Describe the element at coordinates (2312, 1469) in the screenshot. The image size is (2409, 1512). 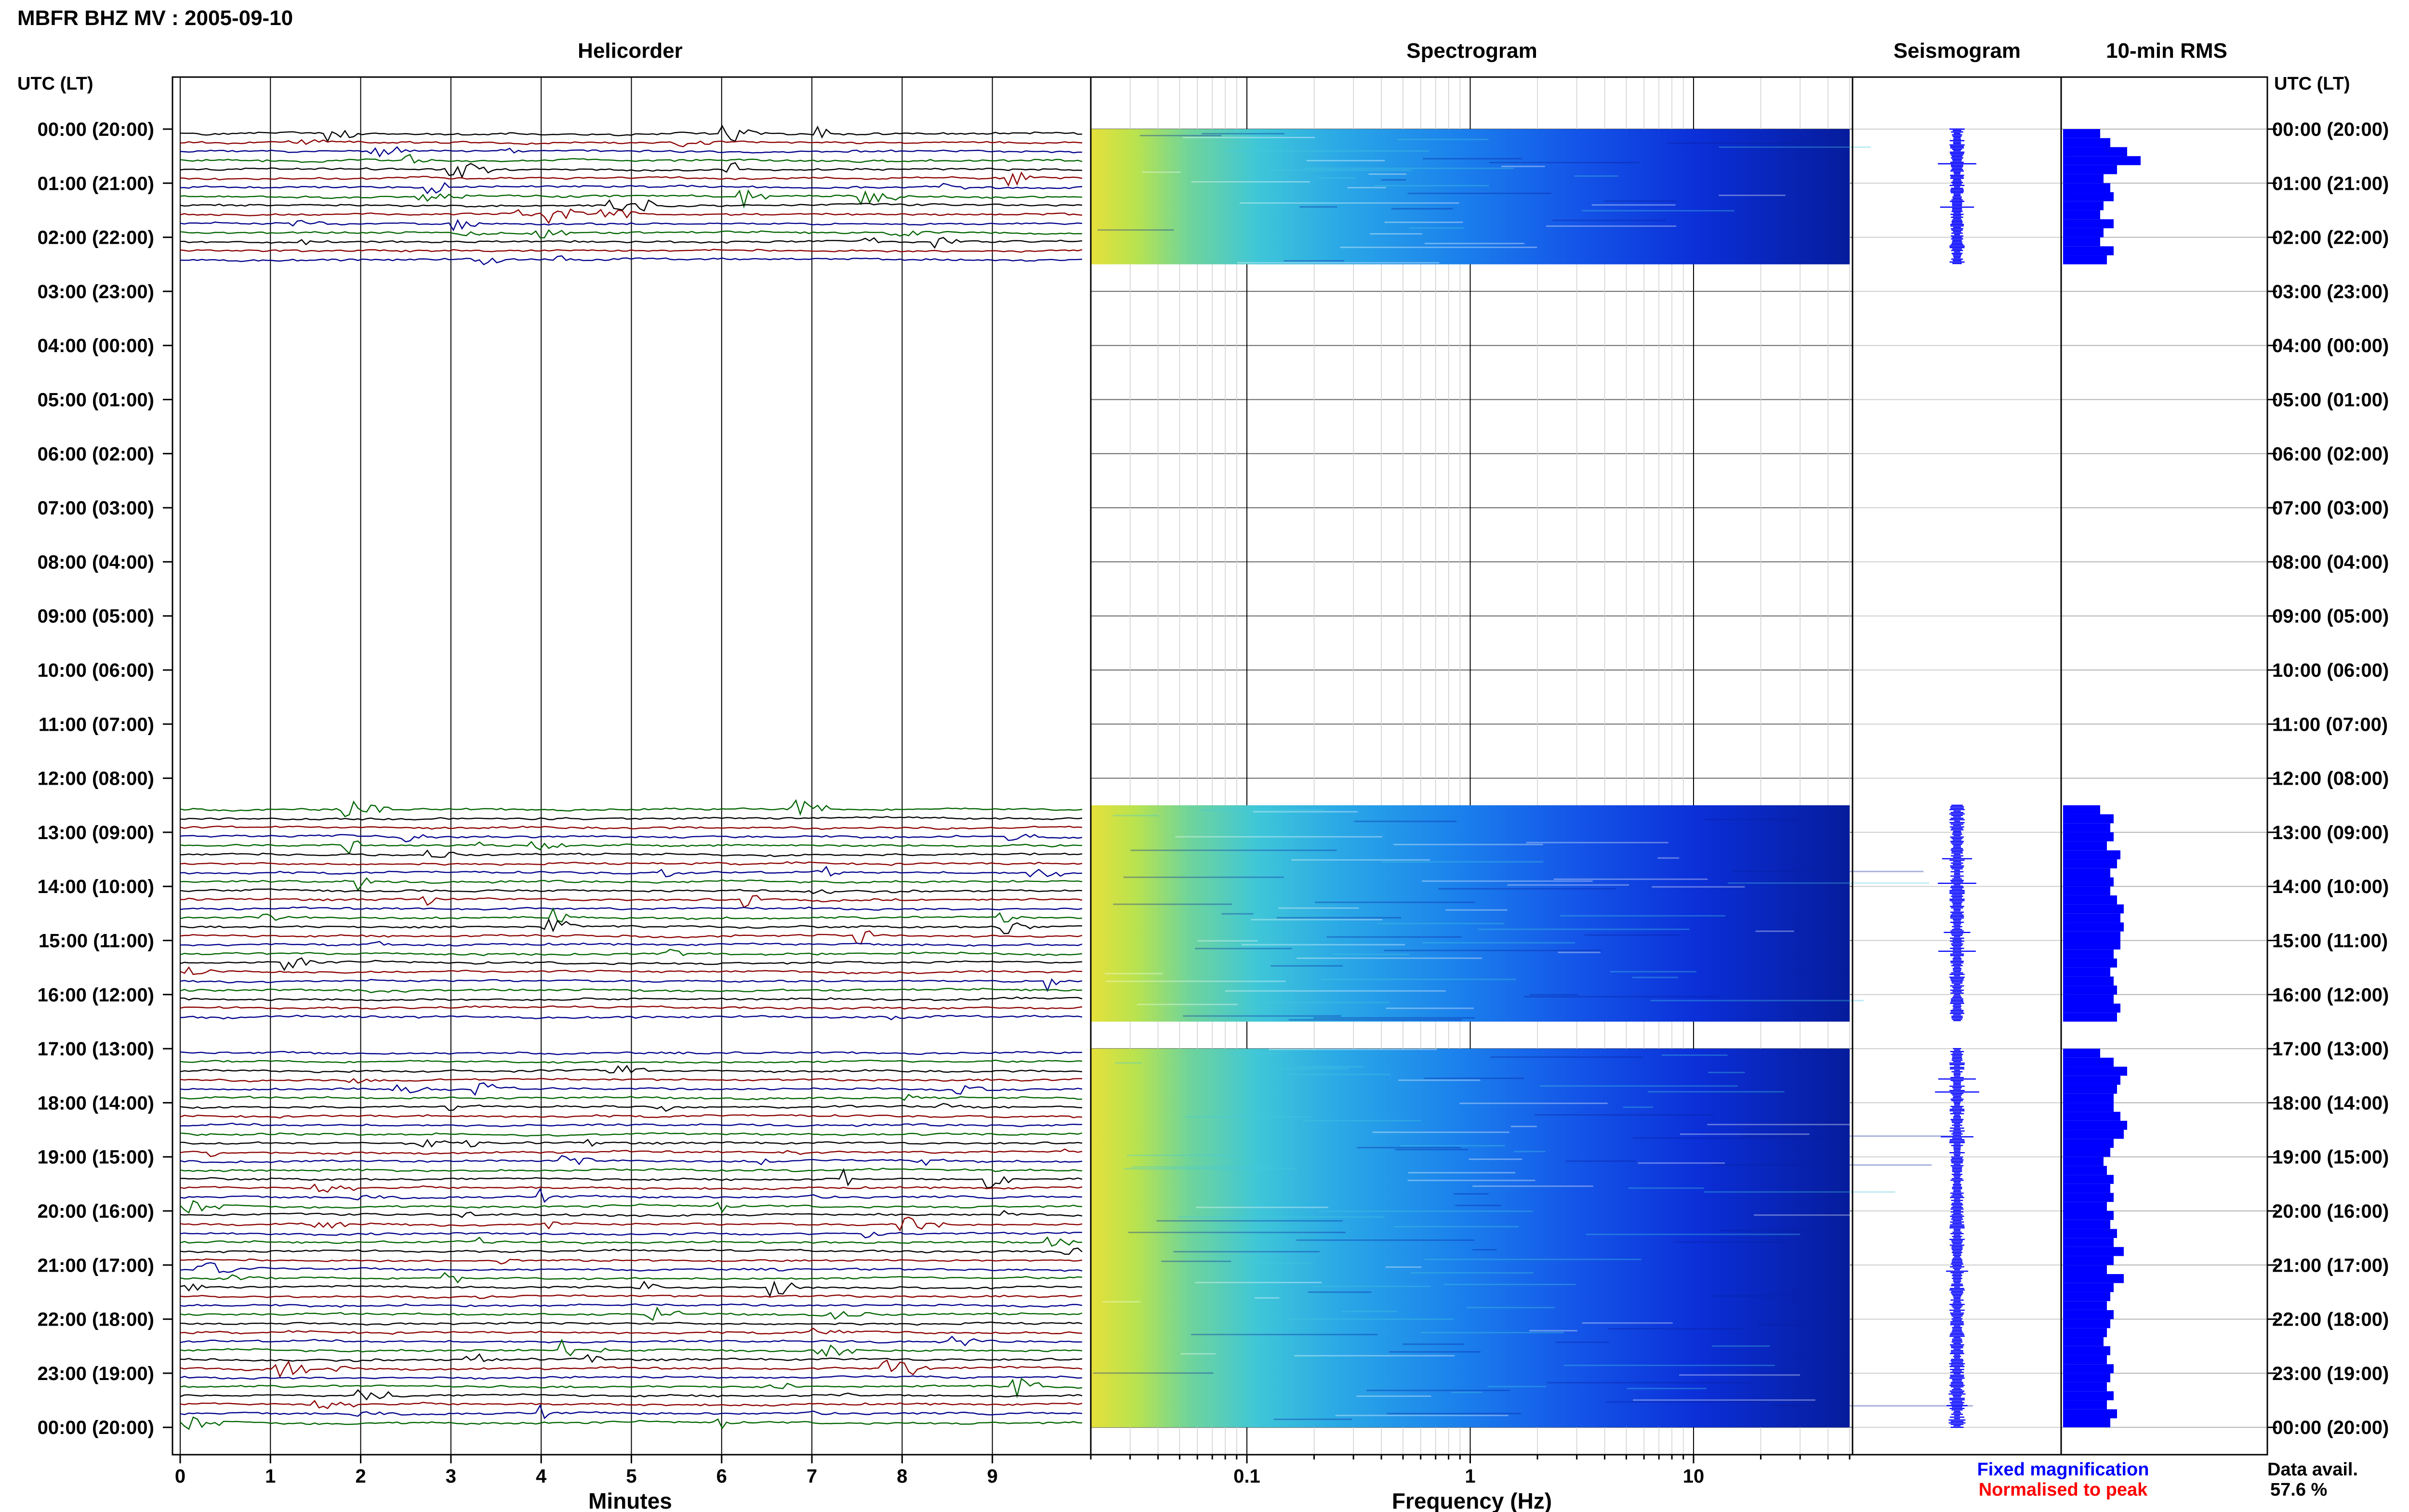
I see `data-availability-label: Data avail.` at that location.